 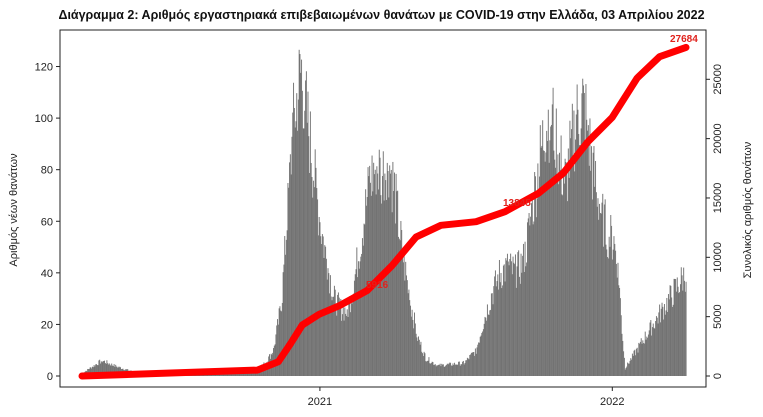 What do you see at coordinates (718, 138) in the screenshot?
I see `y-right-tick-label: 20000` at bounding box center [718, 138].